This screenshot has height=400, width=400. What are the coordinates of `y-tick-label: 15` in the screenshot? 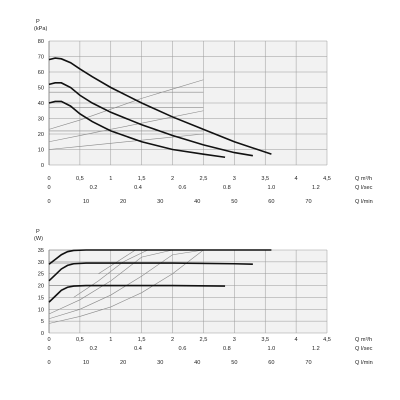 It's located at (41, 298).